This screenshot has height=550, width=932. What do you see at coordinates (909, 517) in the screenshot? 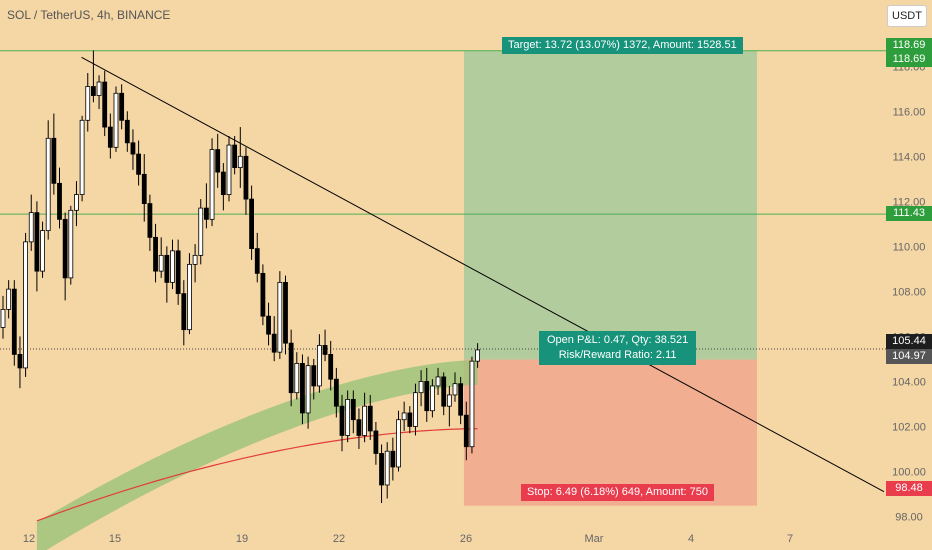
I see `price-tick-label: 98.00` at bounding box center [909, 517].